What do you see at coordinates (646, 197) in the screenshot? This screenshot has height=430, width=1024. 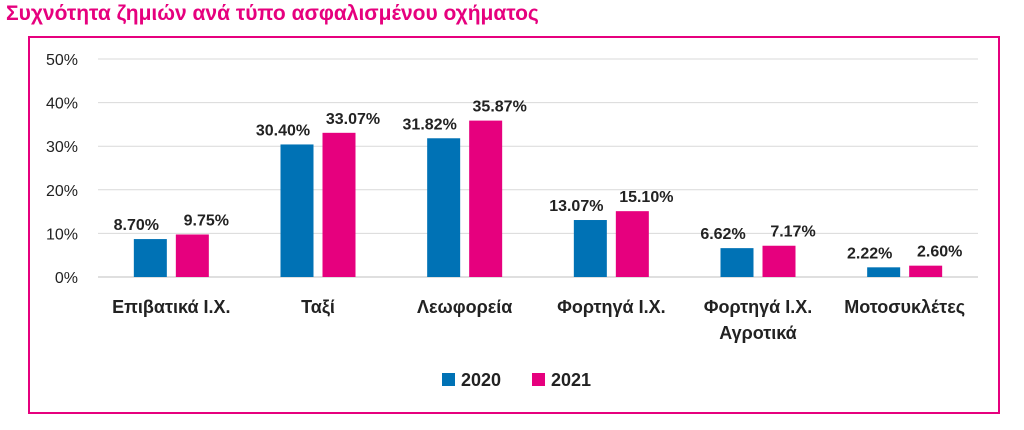 I see `data-label: 15.10%` at bounding box center [646, 197].